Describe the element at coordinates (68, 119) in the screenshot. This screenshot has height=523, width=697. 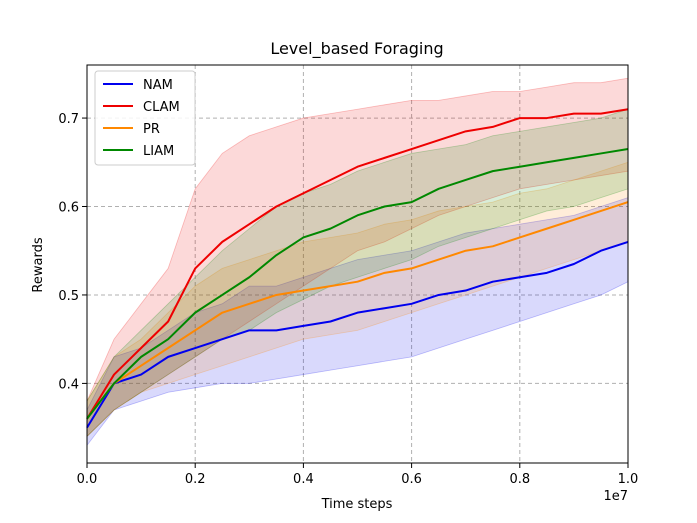
I see `y-tick-label: 0.7` at that location.